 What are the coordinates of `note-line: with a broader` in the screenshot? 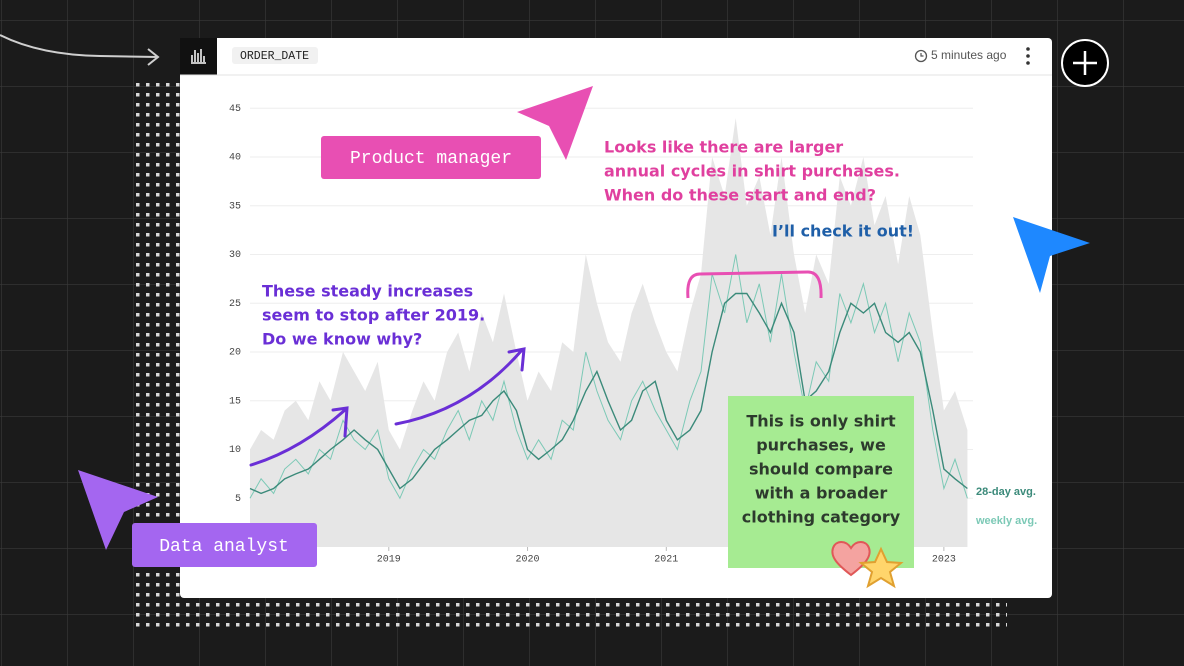 It's located at (821, 493).